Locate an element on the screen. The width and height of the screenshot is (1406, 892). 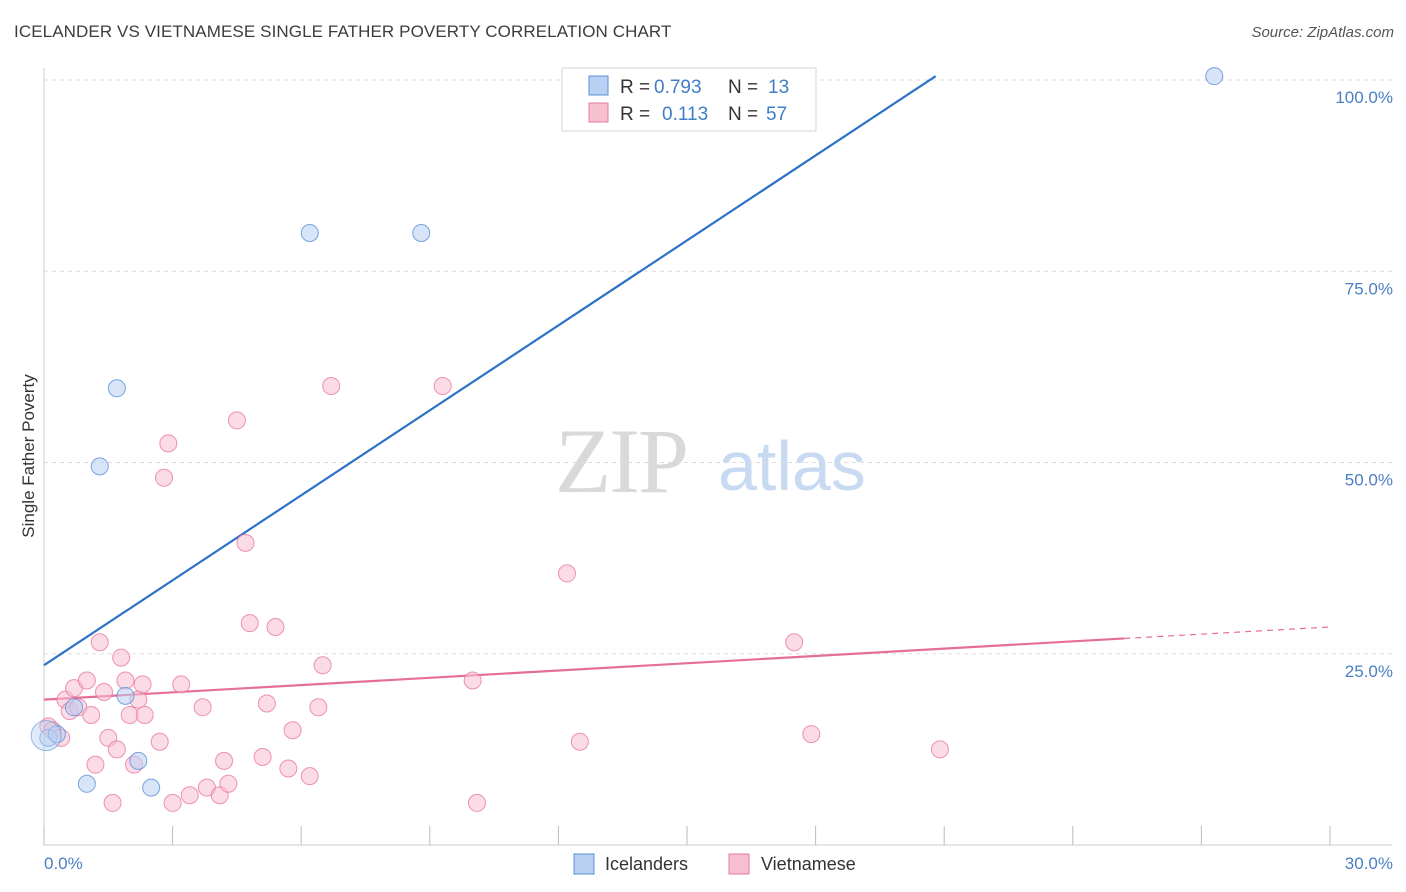
legend-n-label-2: N = is located at coordinates (743, 114).